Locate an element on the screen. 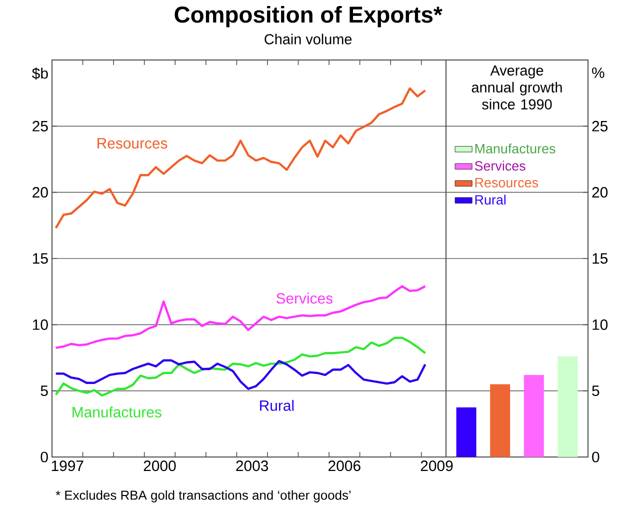 The image size is (617, 506). text: Average annual growth since 1990 is located at coordinates (517, 88).